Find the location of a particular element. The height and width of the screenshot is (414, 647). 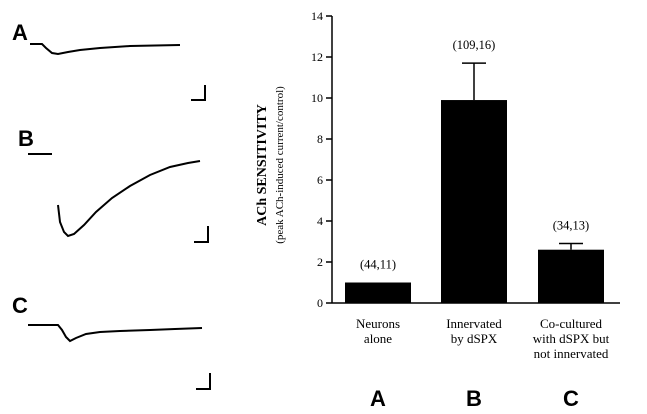

y-tick-label: 10 is located at coordinates (317, 98).